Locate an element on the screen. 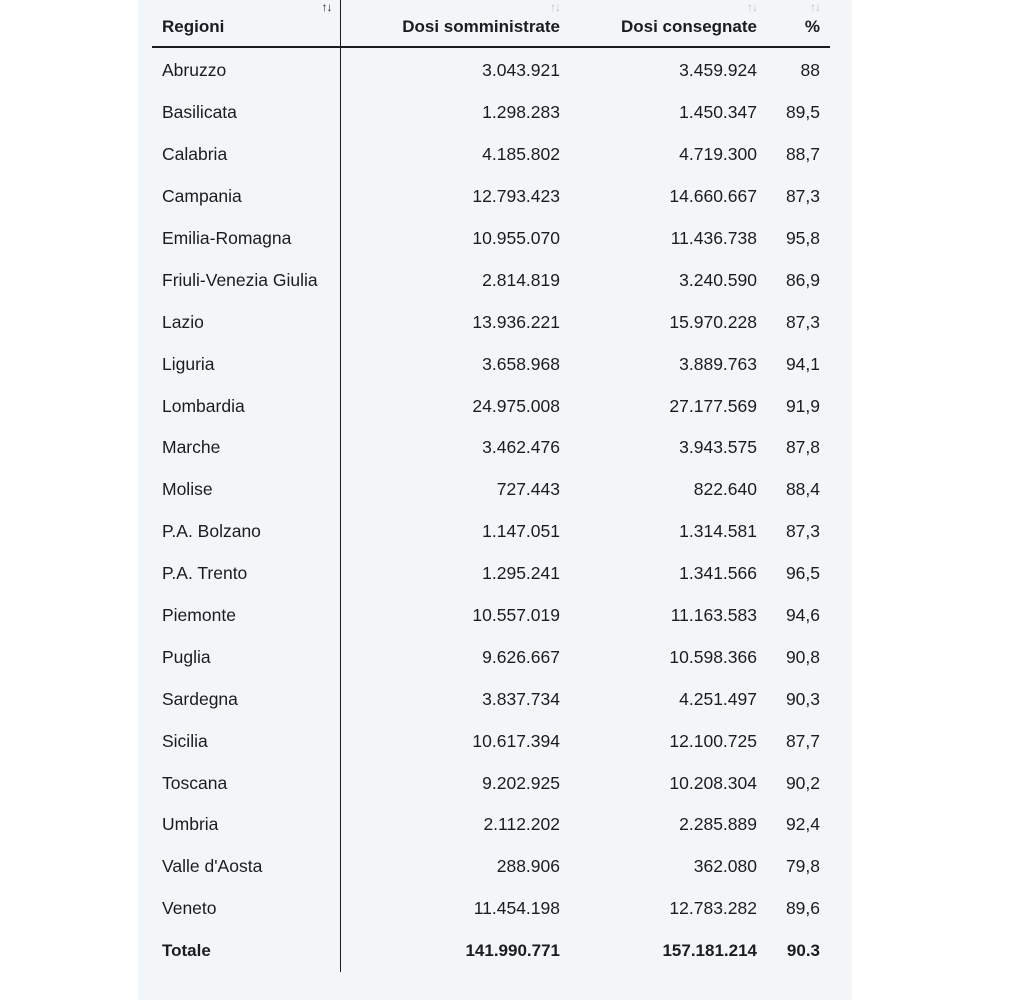  column-header-percent-label: % is located at coordinates (812, 26).